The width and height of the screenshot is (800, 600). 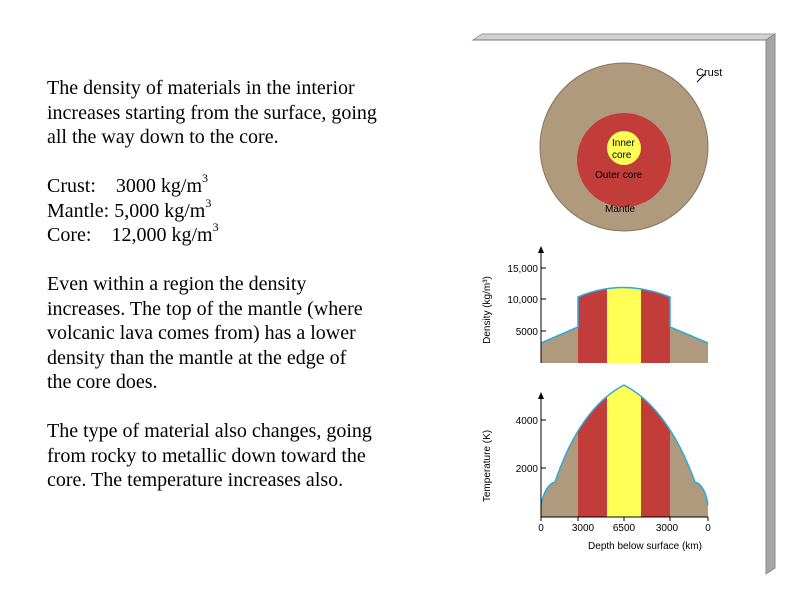 What do you see at coordinates (667, 528) in the screenshot?
I see `x-tick-3000-right: 3000` at bounding box center [667, 528].